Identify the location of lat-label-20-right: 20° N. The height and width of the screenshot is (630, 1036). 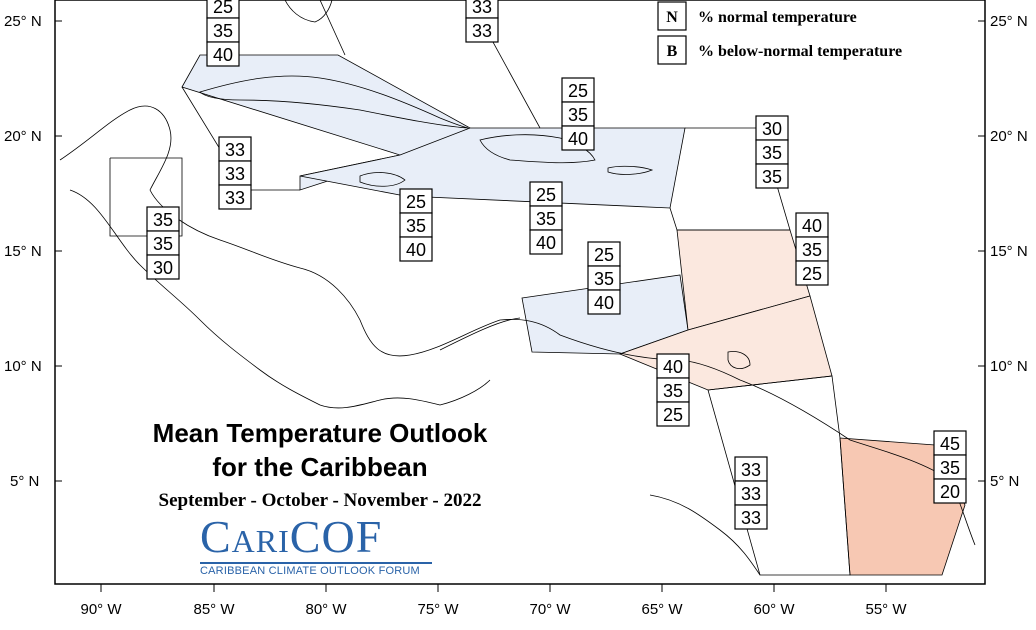
(1009, 136).